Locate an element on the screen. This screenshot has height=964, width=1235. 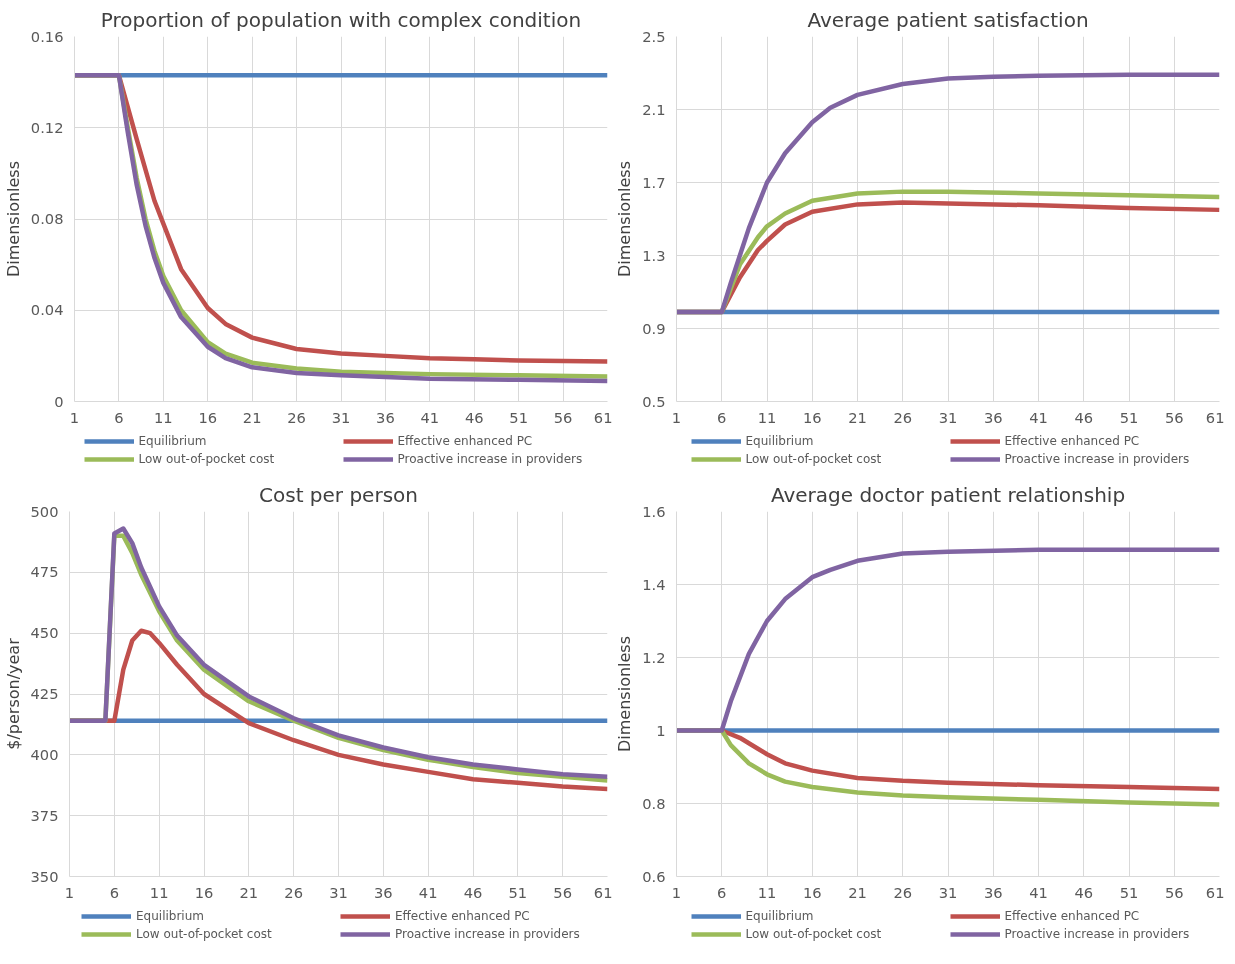
y-tick-label: 1.7 is located at coordinates (654, 182).